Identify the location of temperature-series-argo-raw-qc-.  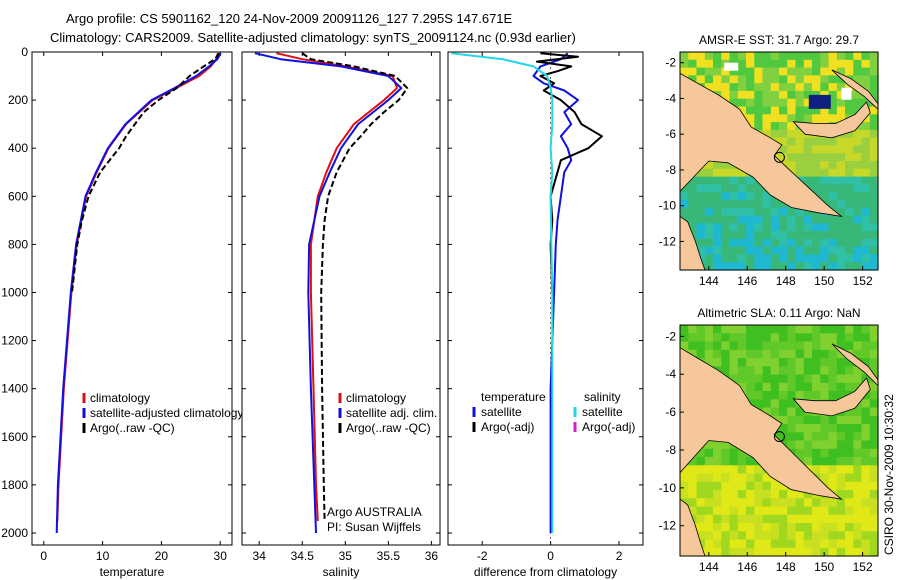
(145, 172).